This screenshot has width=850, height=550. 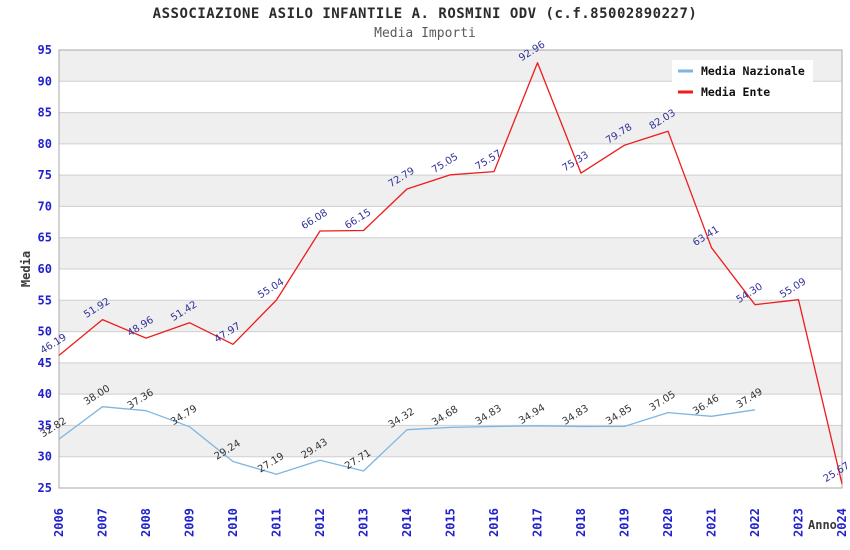 I want to click on x-tick-label: 2023, so click(x=799, y=522).